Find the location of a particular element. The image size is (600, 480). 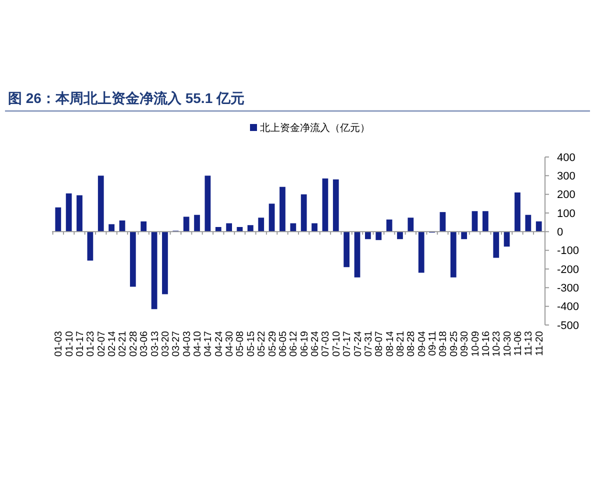

x-tick-label: 09-11 is located at coordinates (433, 343).